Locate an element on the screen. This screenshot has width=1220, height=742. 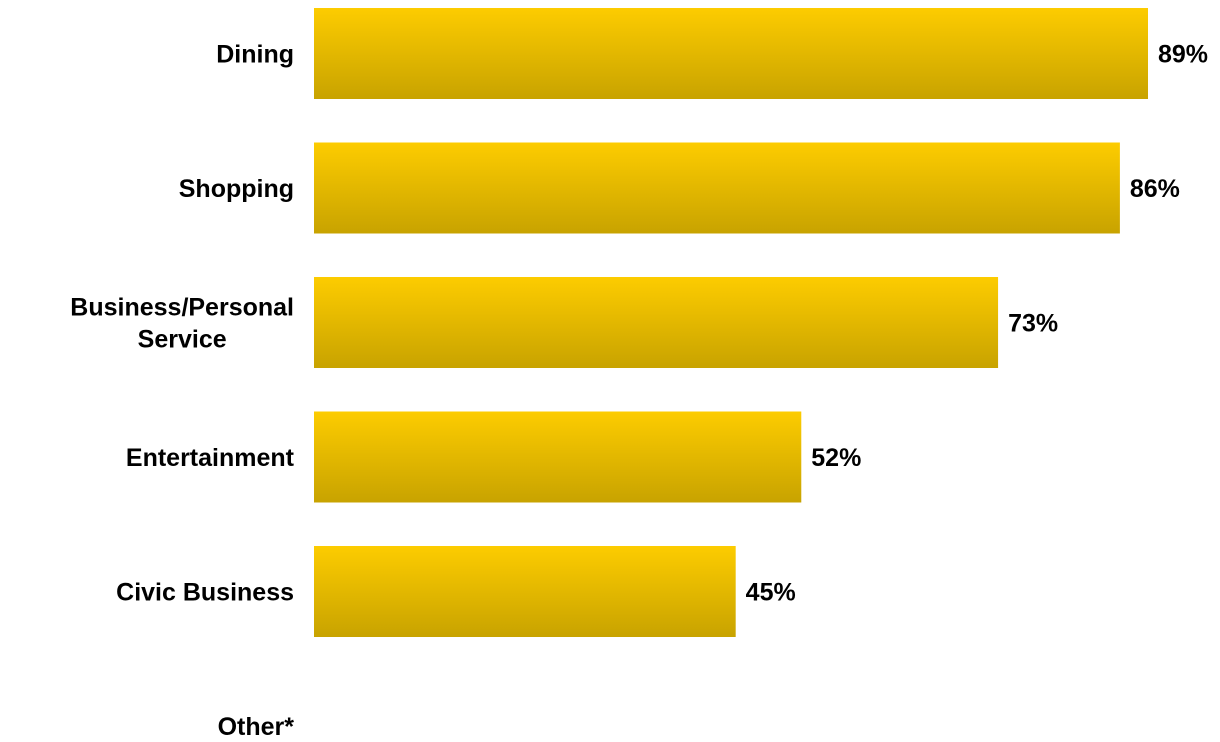
category-label-line: Dining is located at coordinates (255, 55).